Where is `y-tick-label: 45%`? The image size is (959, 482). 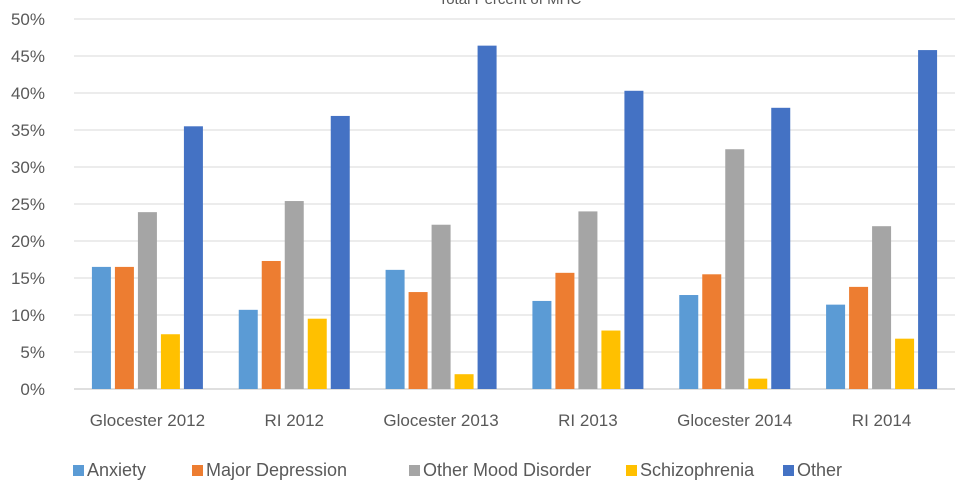 y-tick-label: 45% is located at coordinates (28, 56).